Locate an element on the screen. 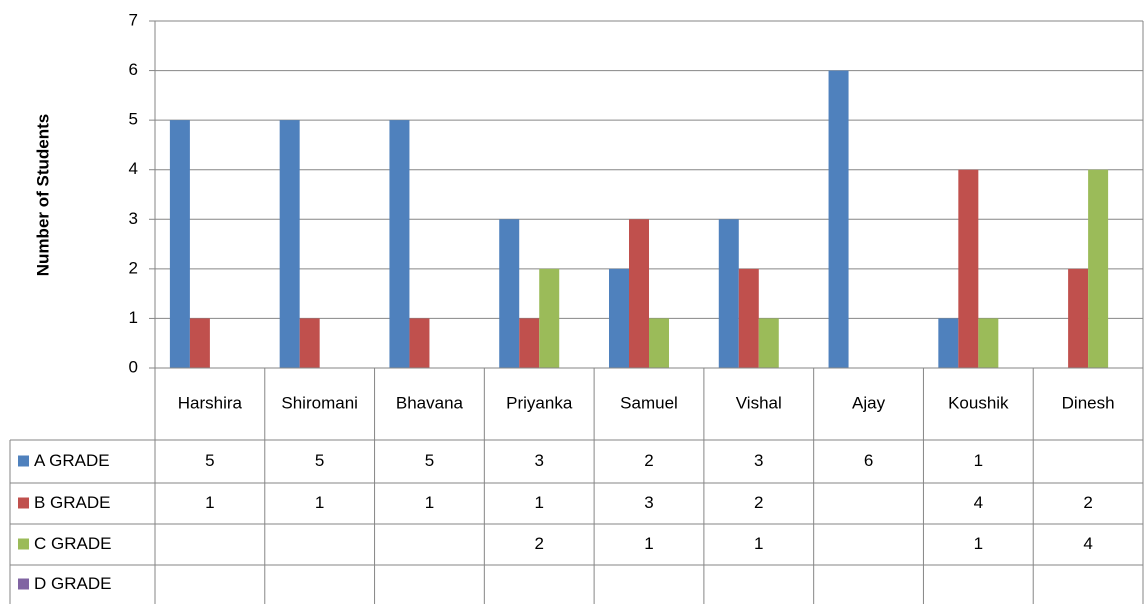 This screenshot has height=604, width=1144. category-label: Bhavana is located at coordinates (430, 402).